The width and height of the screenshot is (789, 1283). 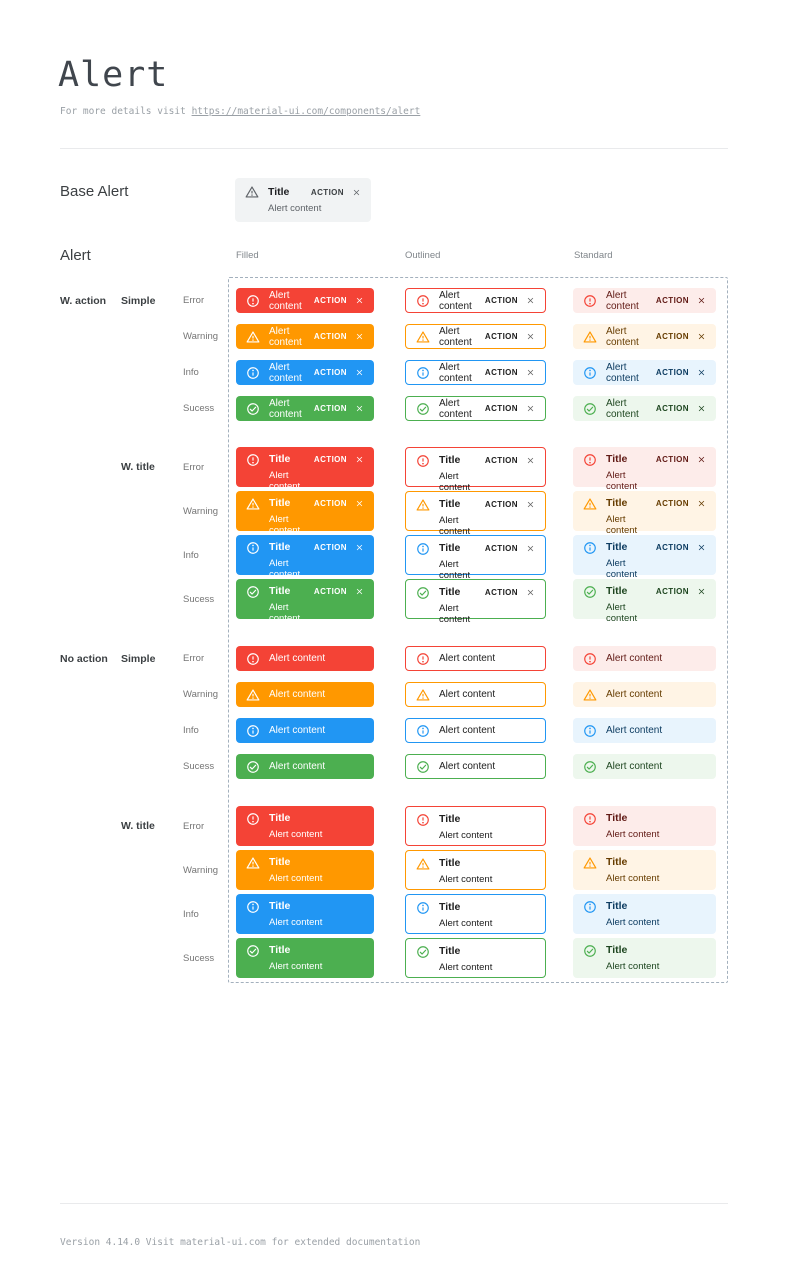 What do you see at coordinates (151, 766) in the screenshot?
I see `group-style-label` at bounding box center [151, 766].